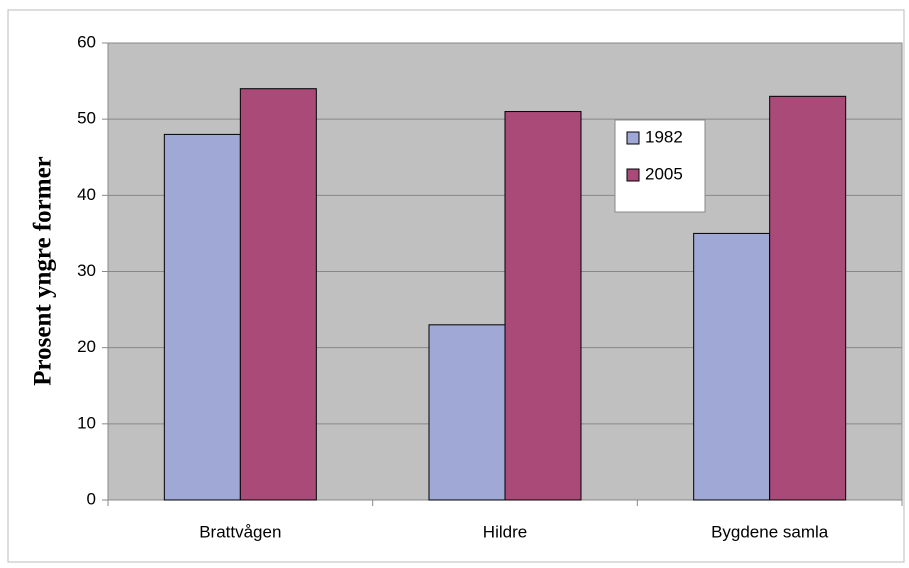 This screenshot has width=909, height=568. What do you see at coordinates (86, 41) in the screenshot?
I see `y-tick-label: 60` at bounding box center [86, 41].